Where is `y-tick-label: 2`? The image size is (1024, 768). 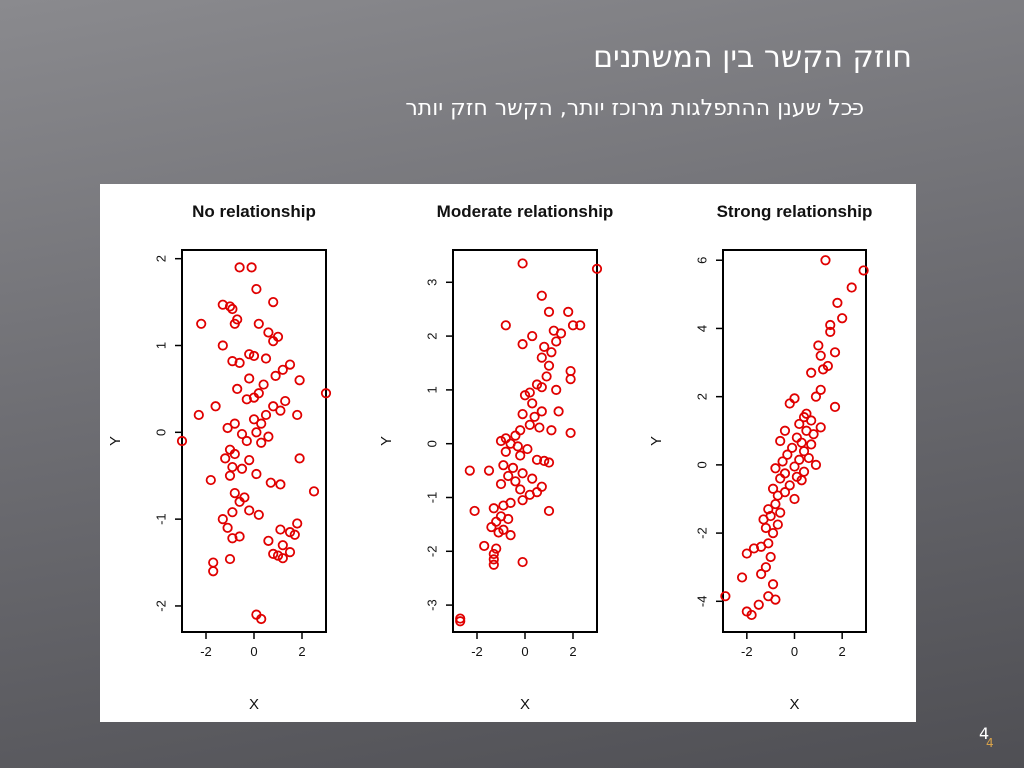
y-tick-label: 2 is located at coordinates (160, 258).